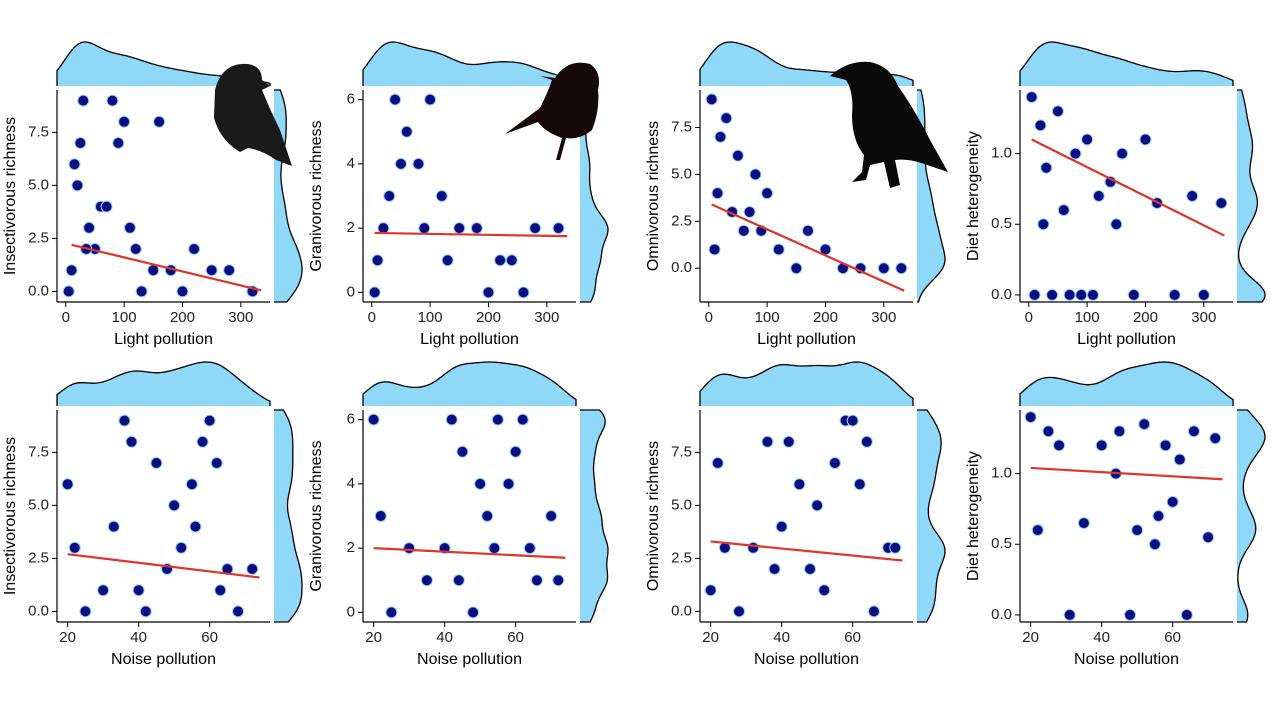  Describe the element at coordinates (10, 196) in the screenshot. I see `y-axis-label: Insectivorous richness` at that location.